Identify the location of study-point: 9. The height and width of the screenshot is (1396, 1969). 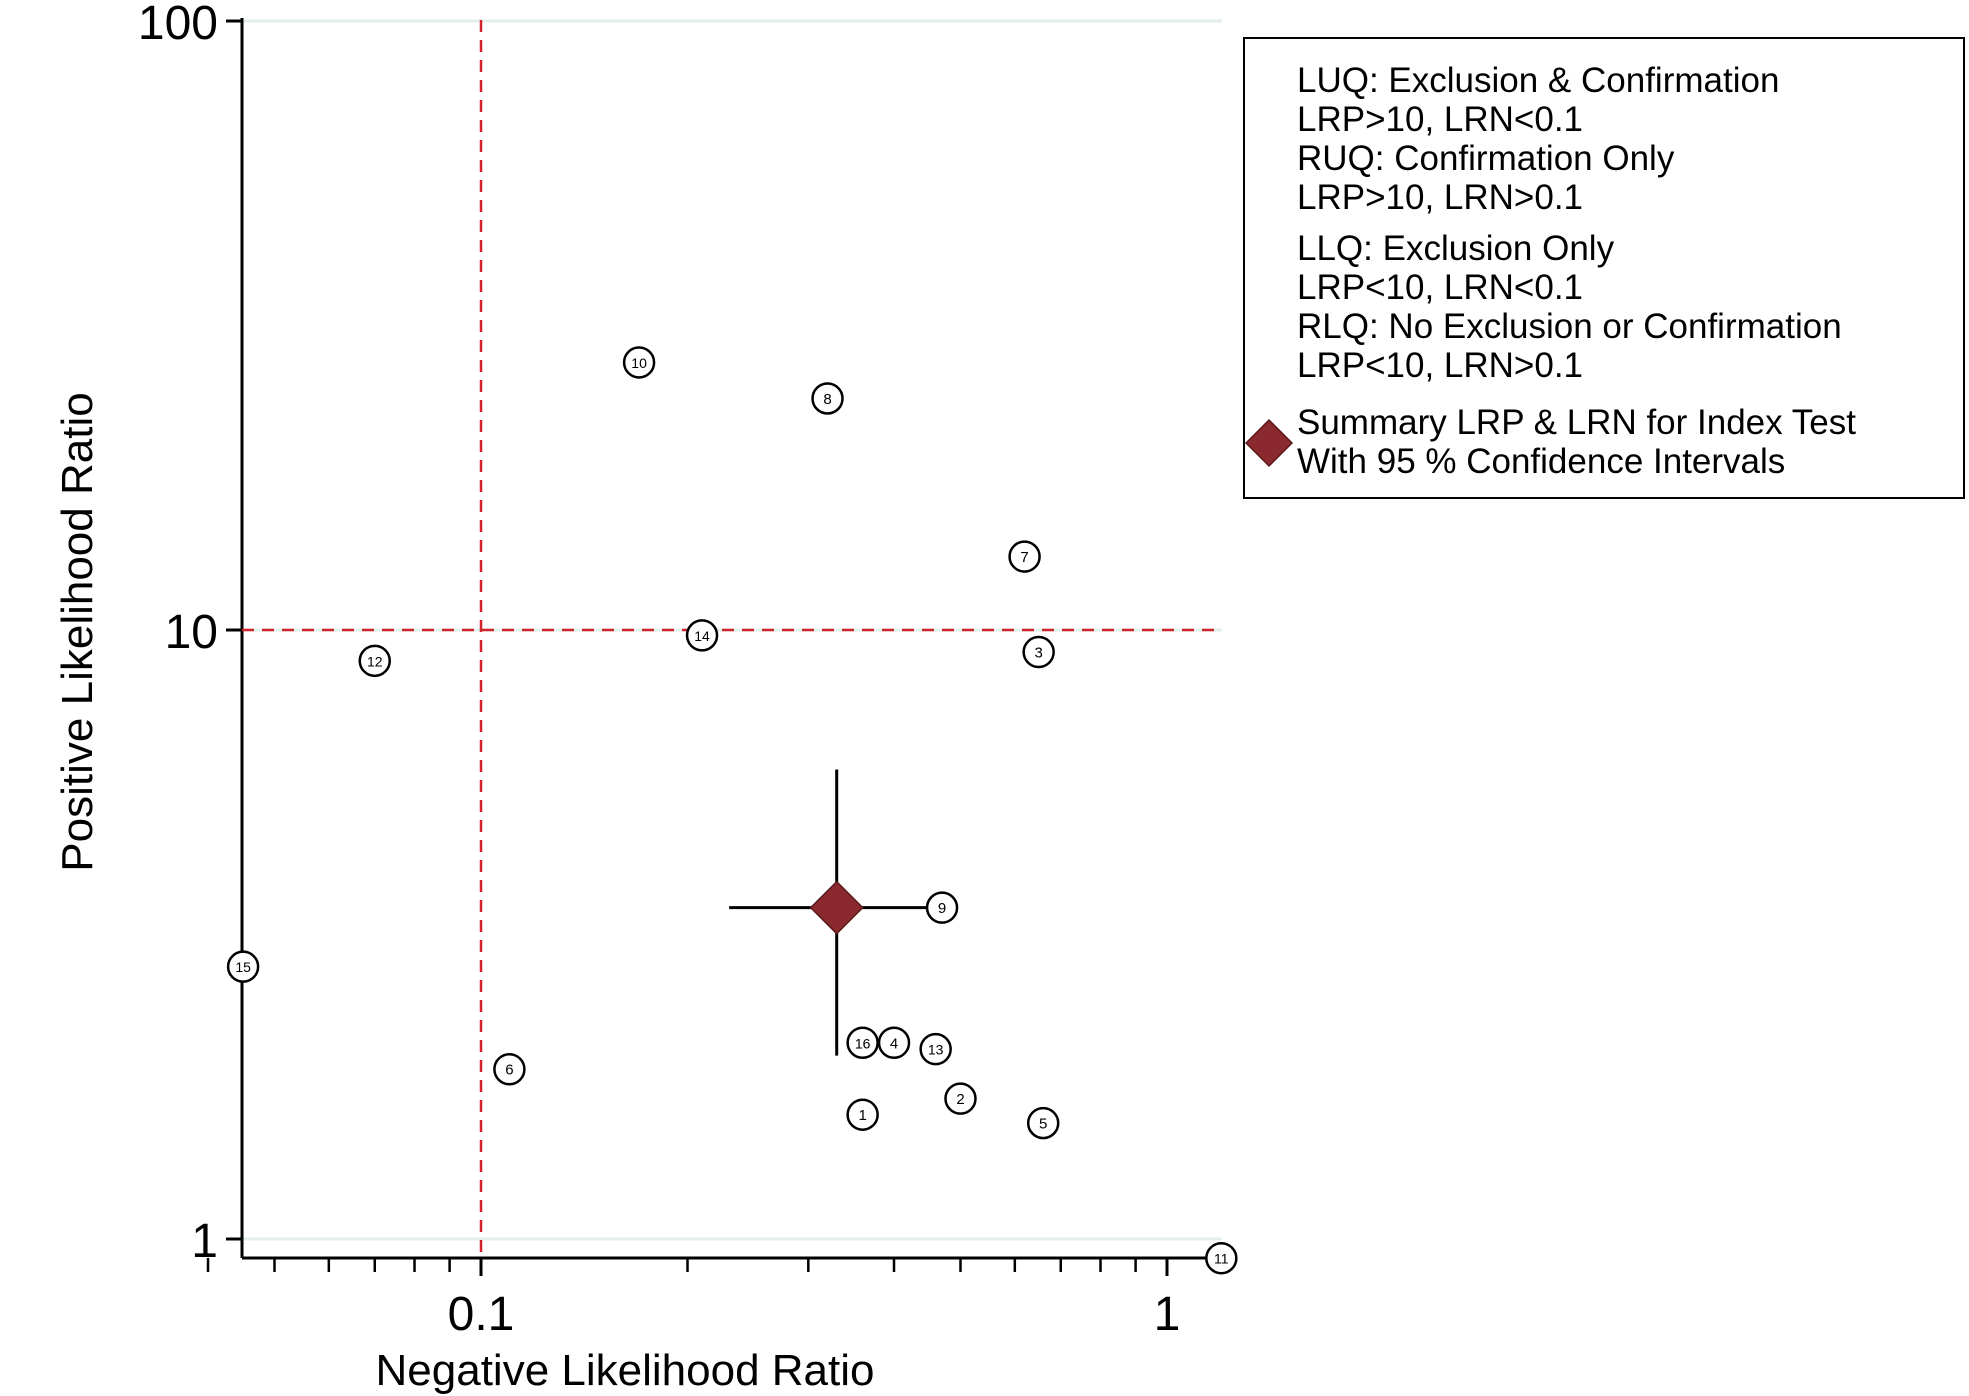
(942, 907).